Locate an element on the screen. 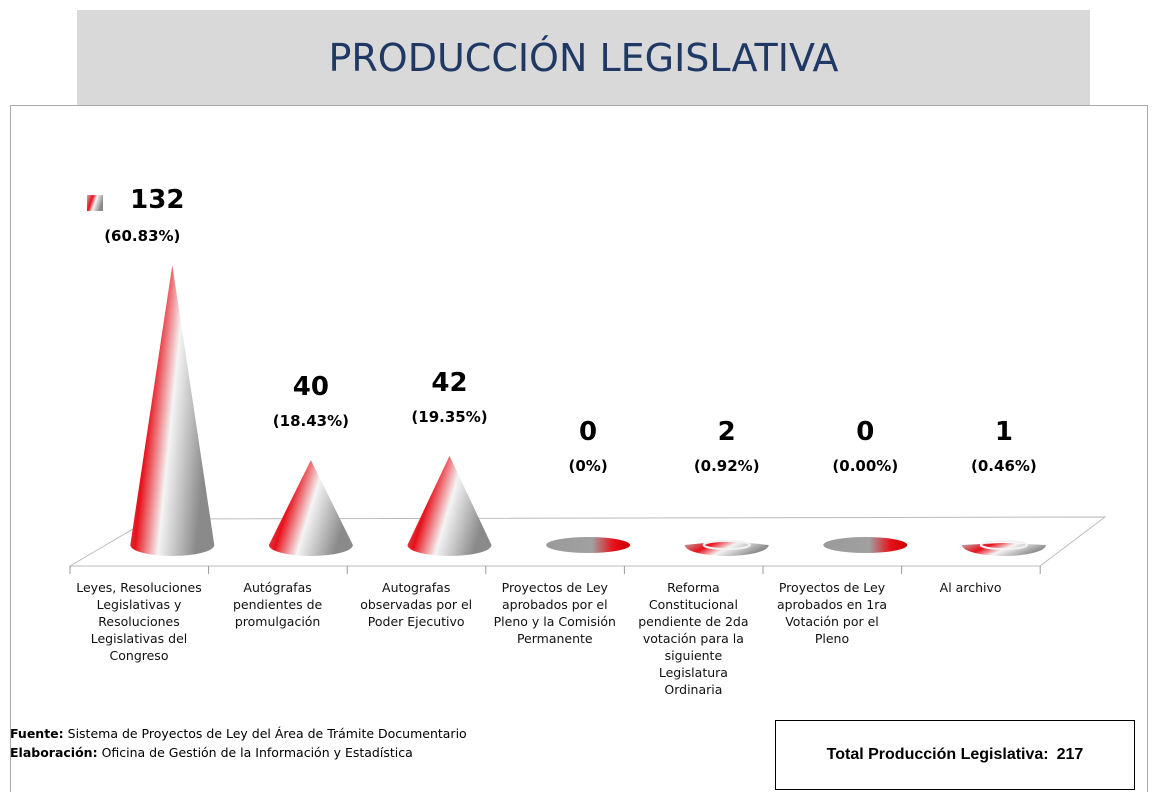 The image size is (1153, 793). title-bar: PRODUCCIÓN LEGISLATIVA is located at coordinates (583, 57).